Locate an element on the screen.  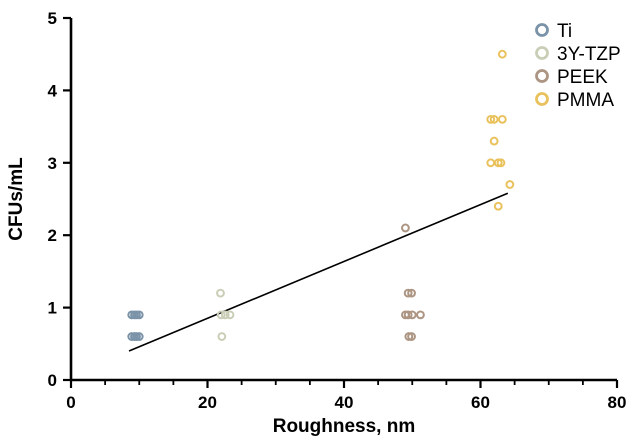
legend-label: Ti is located at coordinates (564, 31).